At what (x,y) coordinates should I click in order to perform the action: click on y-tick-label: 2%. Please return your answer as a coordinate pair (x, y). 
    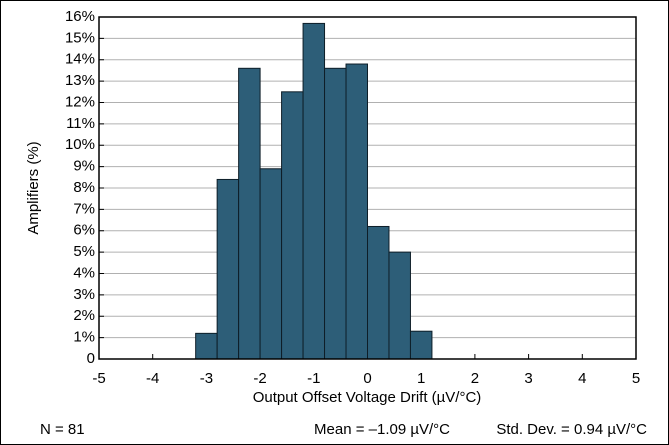
    Looking at the image, I should click on (84, 315).